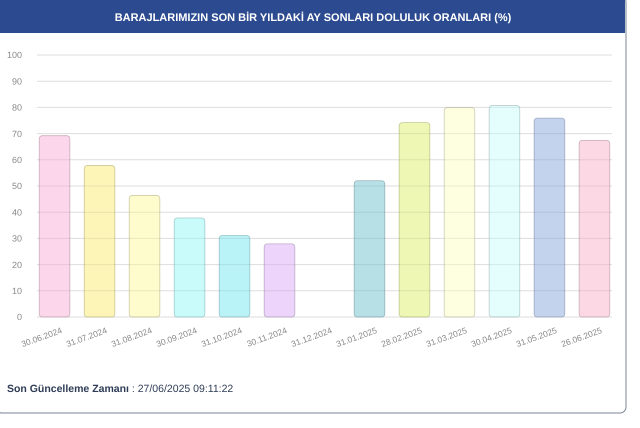 The width and height of the screenshot is (640, 428). What do you see at coordinates (120, 389) in the screenshot?
I see `text: Son Güncelleme Zamanı : 27/06/2025 09:11:22` at bounding box center [120, 389].